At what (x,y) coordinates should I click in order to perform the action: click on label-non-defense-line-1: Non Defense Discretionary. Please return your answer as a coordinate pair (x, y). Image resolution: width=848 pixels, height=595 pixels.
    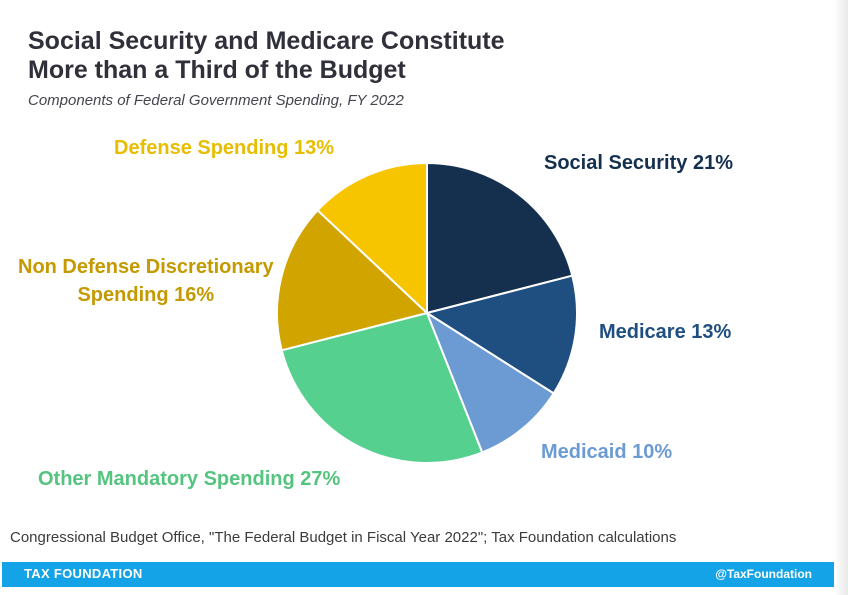
    Looking at the image, I should click on (146, 267).